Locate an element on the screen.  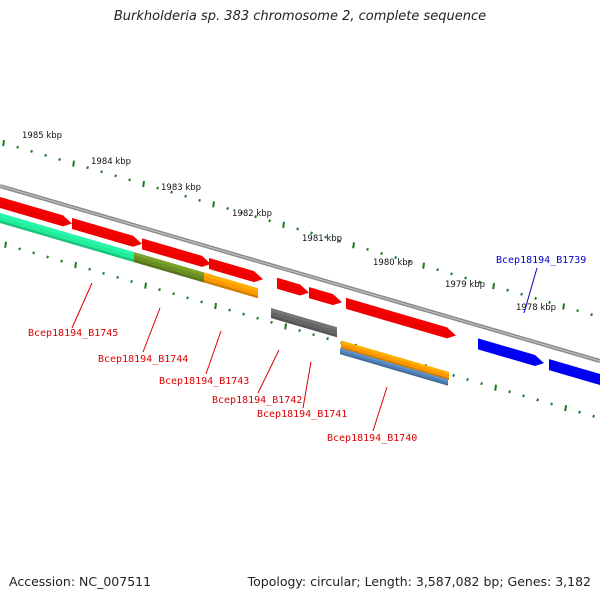
kbp-label: 1978 kbp is located at coordinates (536, 308).